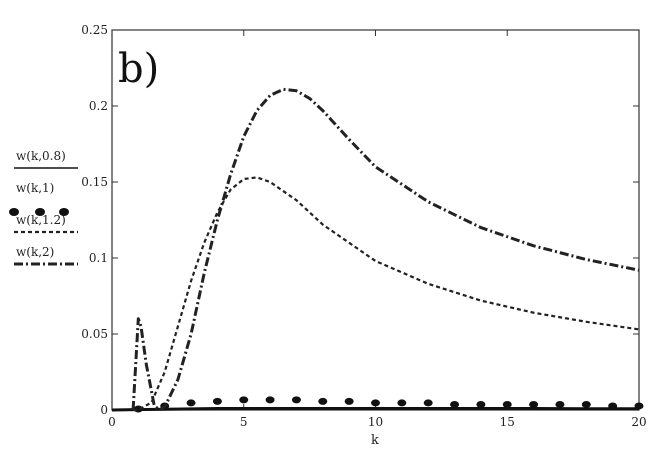 Image resolution: width=670 pixels, height=472 pixels. What do you see at coordinates (98, 106) in the screenshot?
I see `y-tick-label: 0.2` at bounding box center [98, 106].